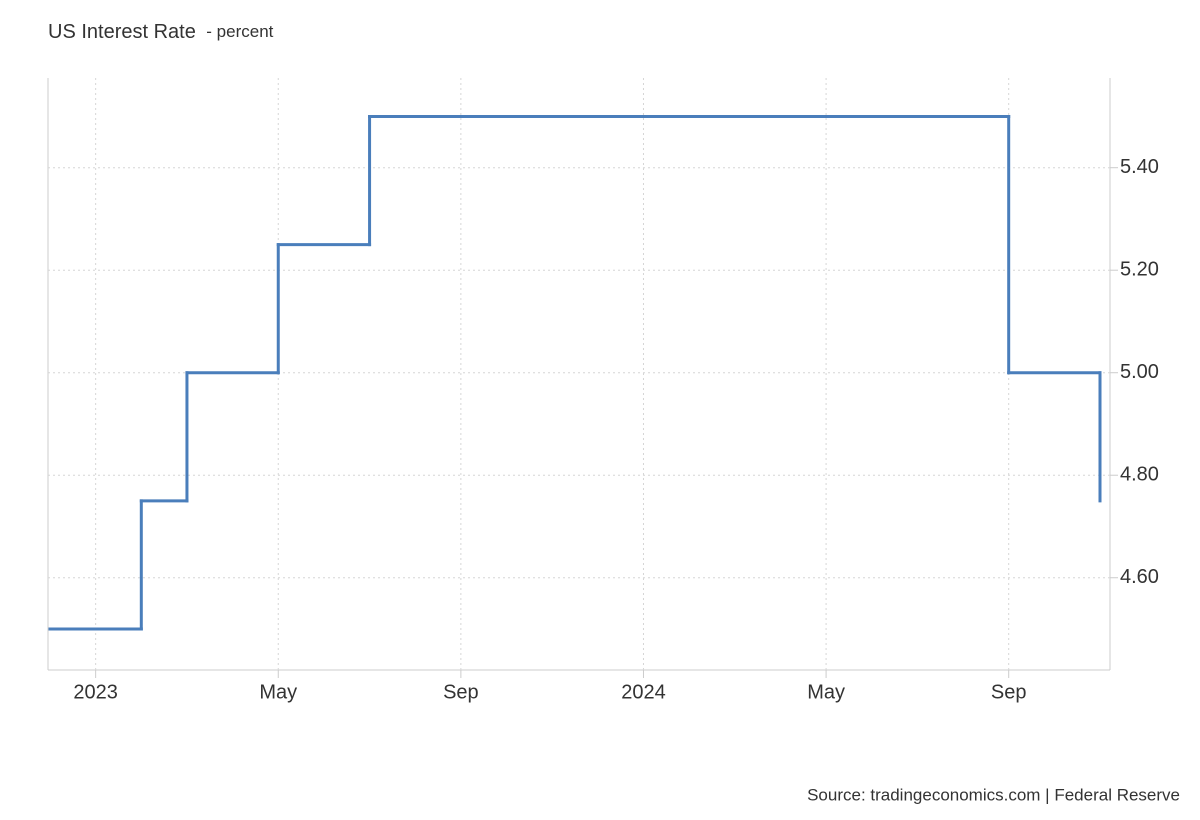  Describe the element at coordinates (95, 692) in the screenshot. I see `x-tick-label: 2023` at that location.